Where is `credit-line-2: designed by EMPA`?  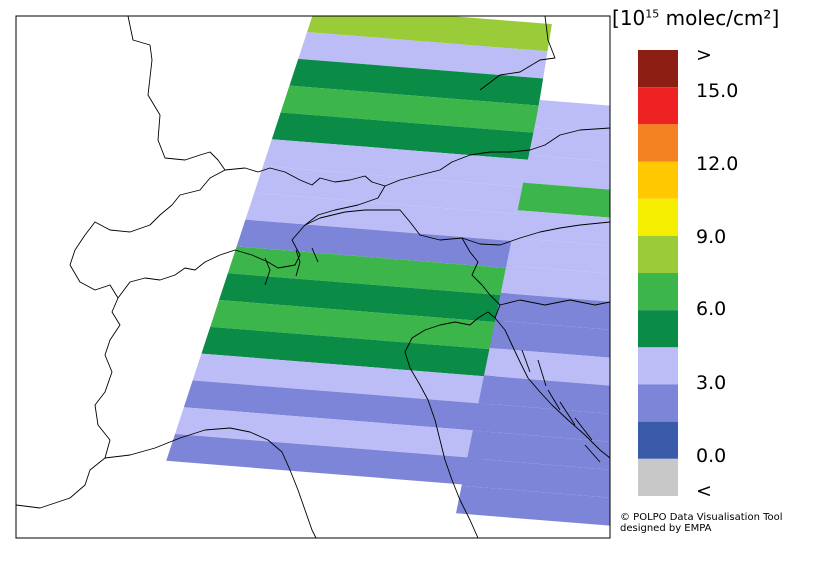 credit-line-2: designed by EMPA is located at coordinates (666, 528).